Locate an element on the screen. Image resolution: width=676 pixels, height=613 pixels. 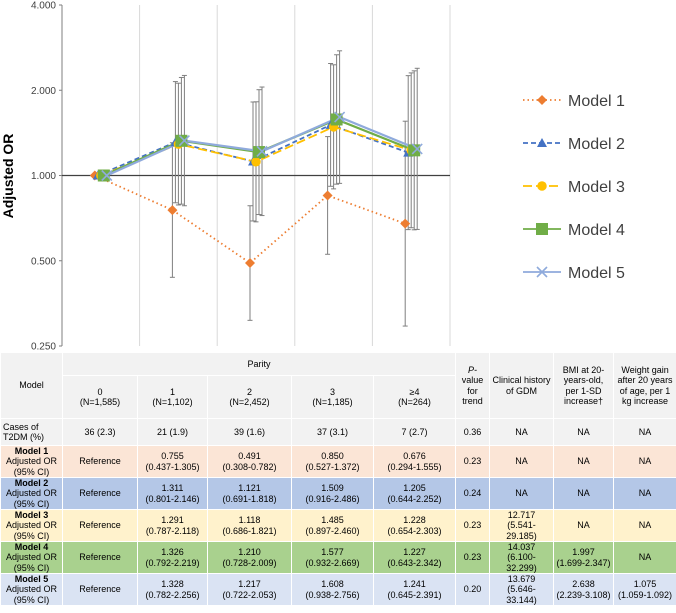
table-cell: 1.118 (0.686-1.821) is located at coordinates (249, 526).